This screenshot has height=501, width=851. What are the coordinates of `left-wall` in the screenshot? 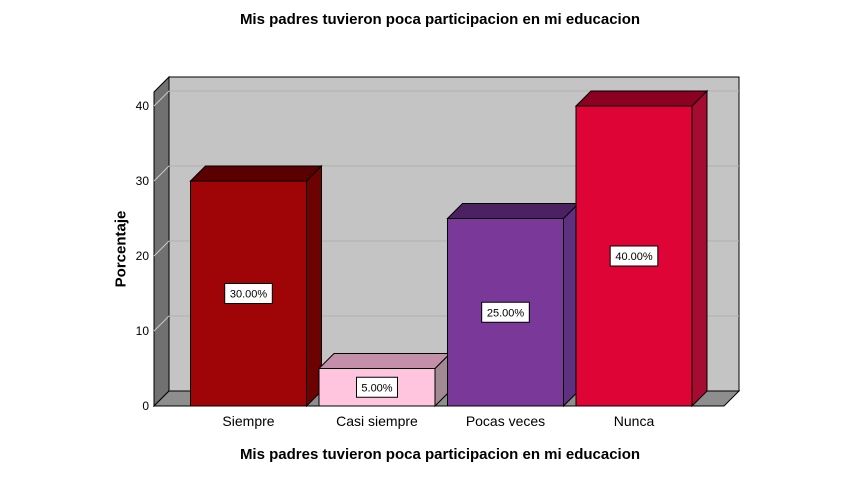 It's located at (161, 241).